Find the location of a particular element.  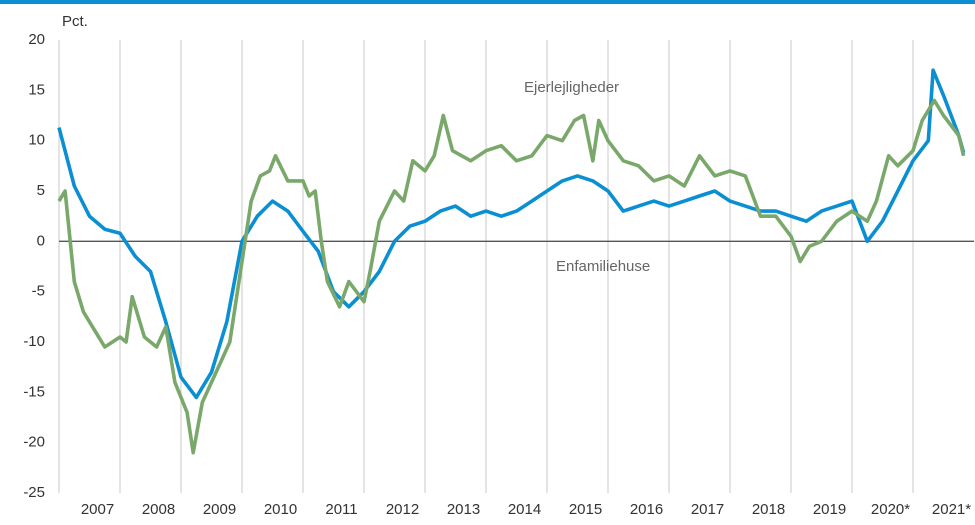

x-tick-label: 2015 is located at coordinates (585, 509).